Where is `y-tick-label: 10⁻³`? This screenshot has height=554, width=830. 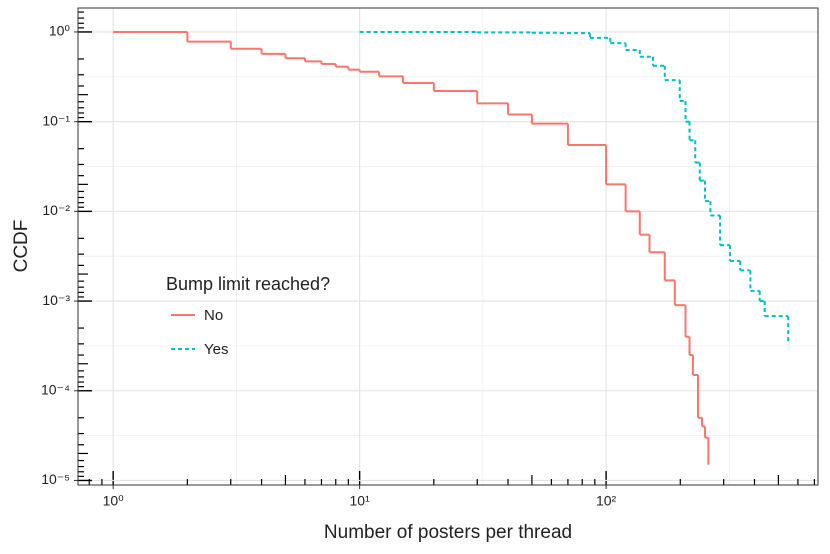 y-tick-label: 10⁻³ is located at coordinates (56, 300).